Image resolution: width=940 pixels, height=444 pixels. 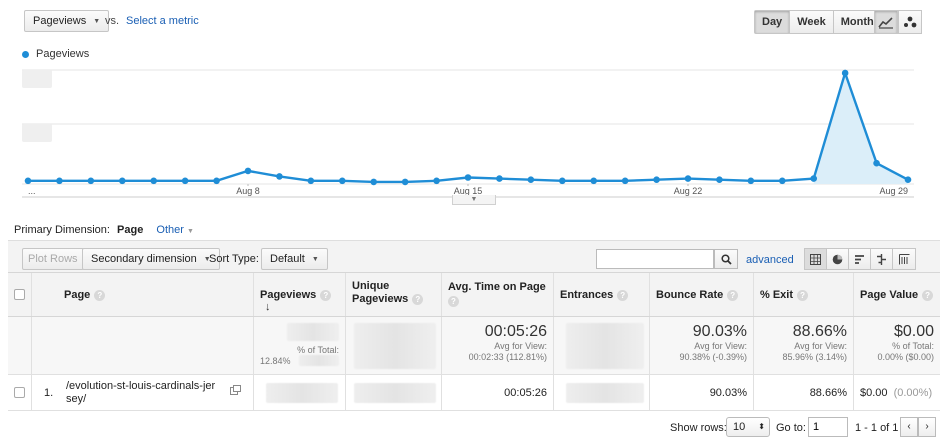 I want to click on table-view-button, so click(x=816, y=259).